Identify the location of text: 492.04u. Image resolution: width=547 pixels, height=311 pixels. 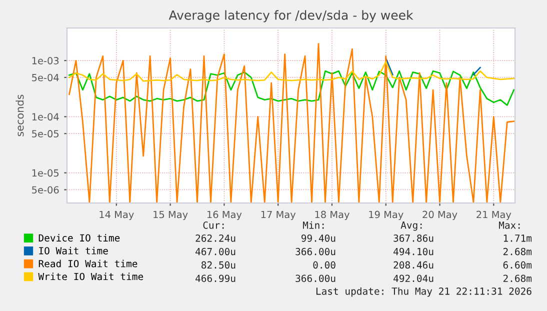
(414, 278).